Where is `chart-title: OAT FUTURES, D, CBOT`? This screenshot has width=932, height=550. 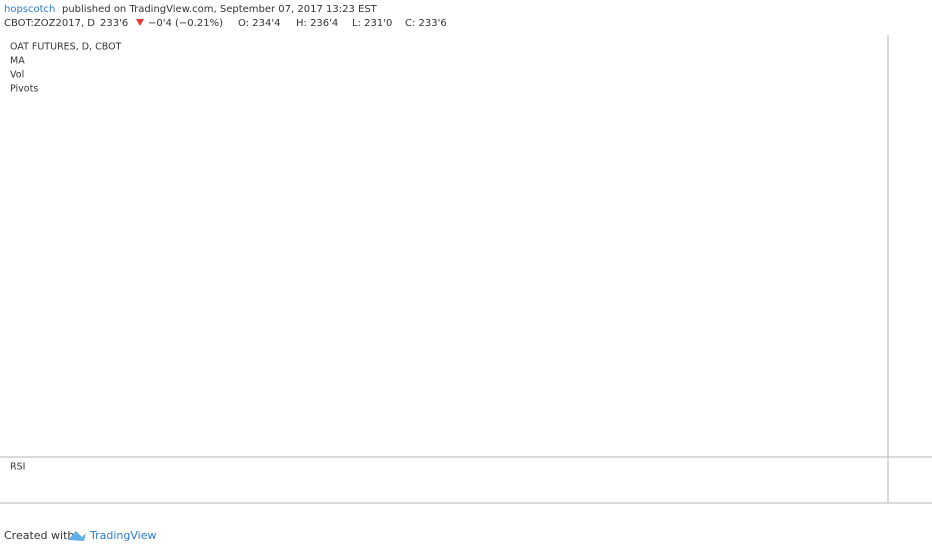 chart-title: OAT FUTURES, D, CBOT is located at coordinates (66, 47).